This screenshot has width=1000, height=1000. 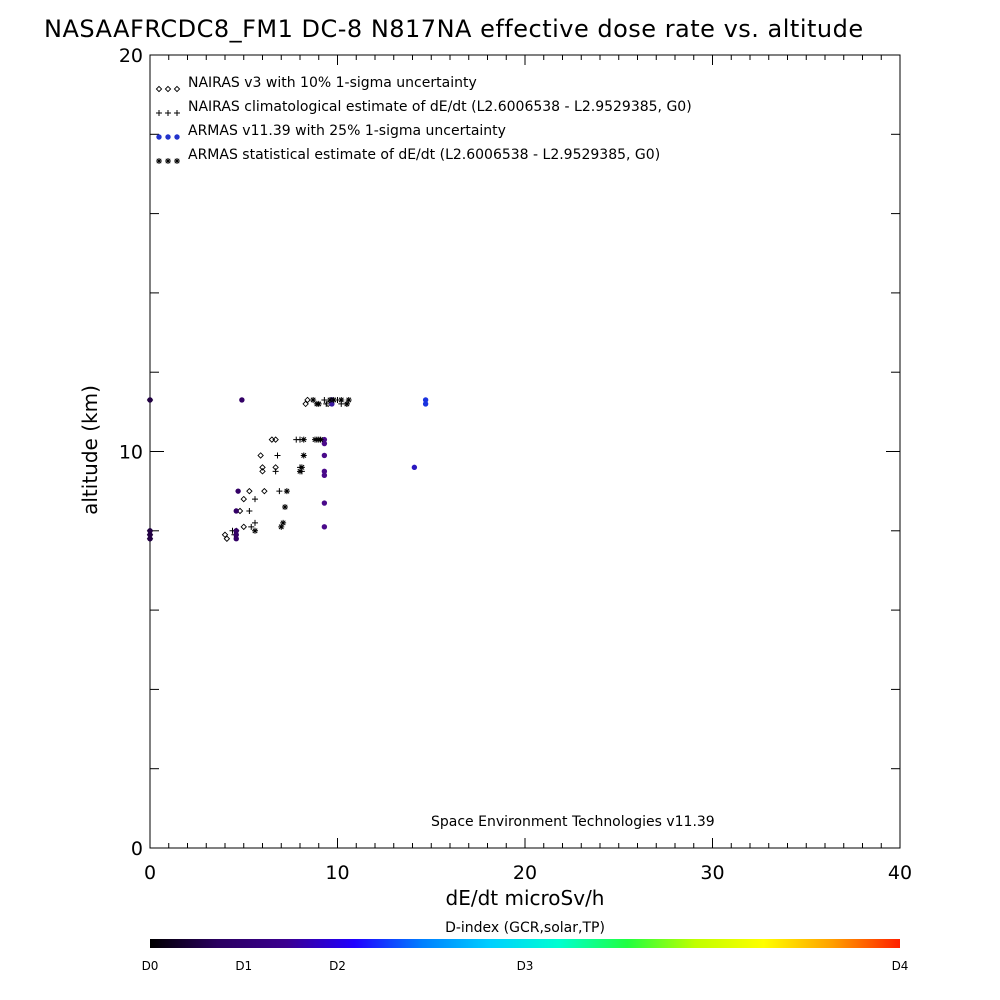 I want to click on legend-label: NAIRAS v3 with 10% 1-sigma uncertainty, so click(x=332, y=83).